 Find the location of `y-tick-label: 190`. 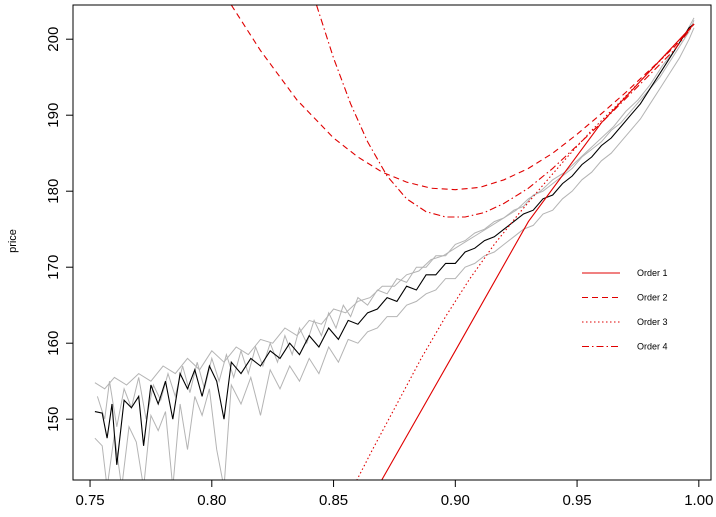

y-tick-label: 190 is located at coordinates (53, 115).